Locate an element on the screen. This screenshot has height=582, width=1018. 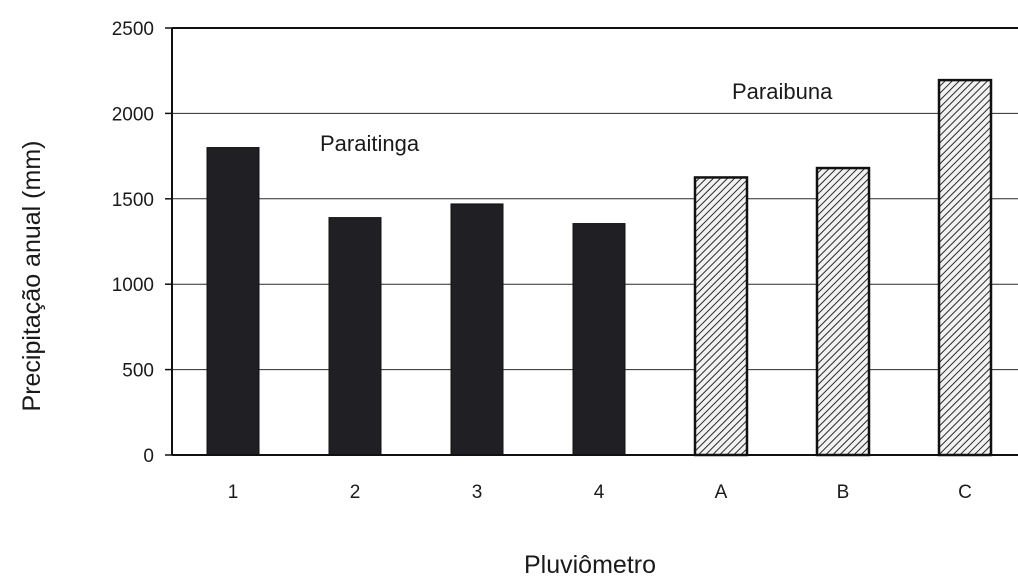
bar-c is located at coordinates (965, 267).